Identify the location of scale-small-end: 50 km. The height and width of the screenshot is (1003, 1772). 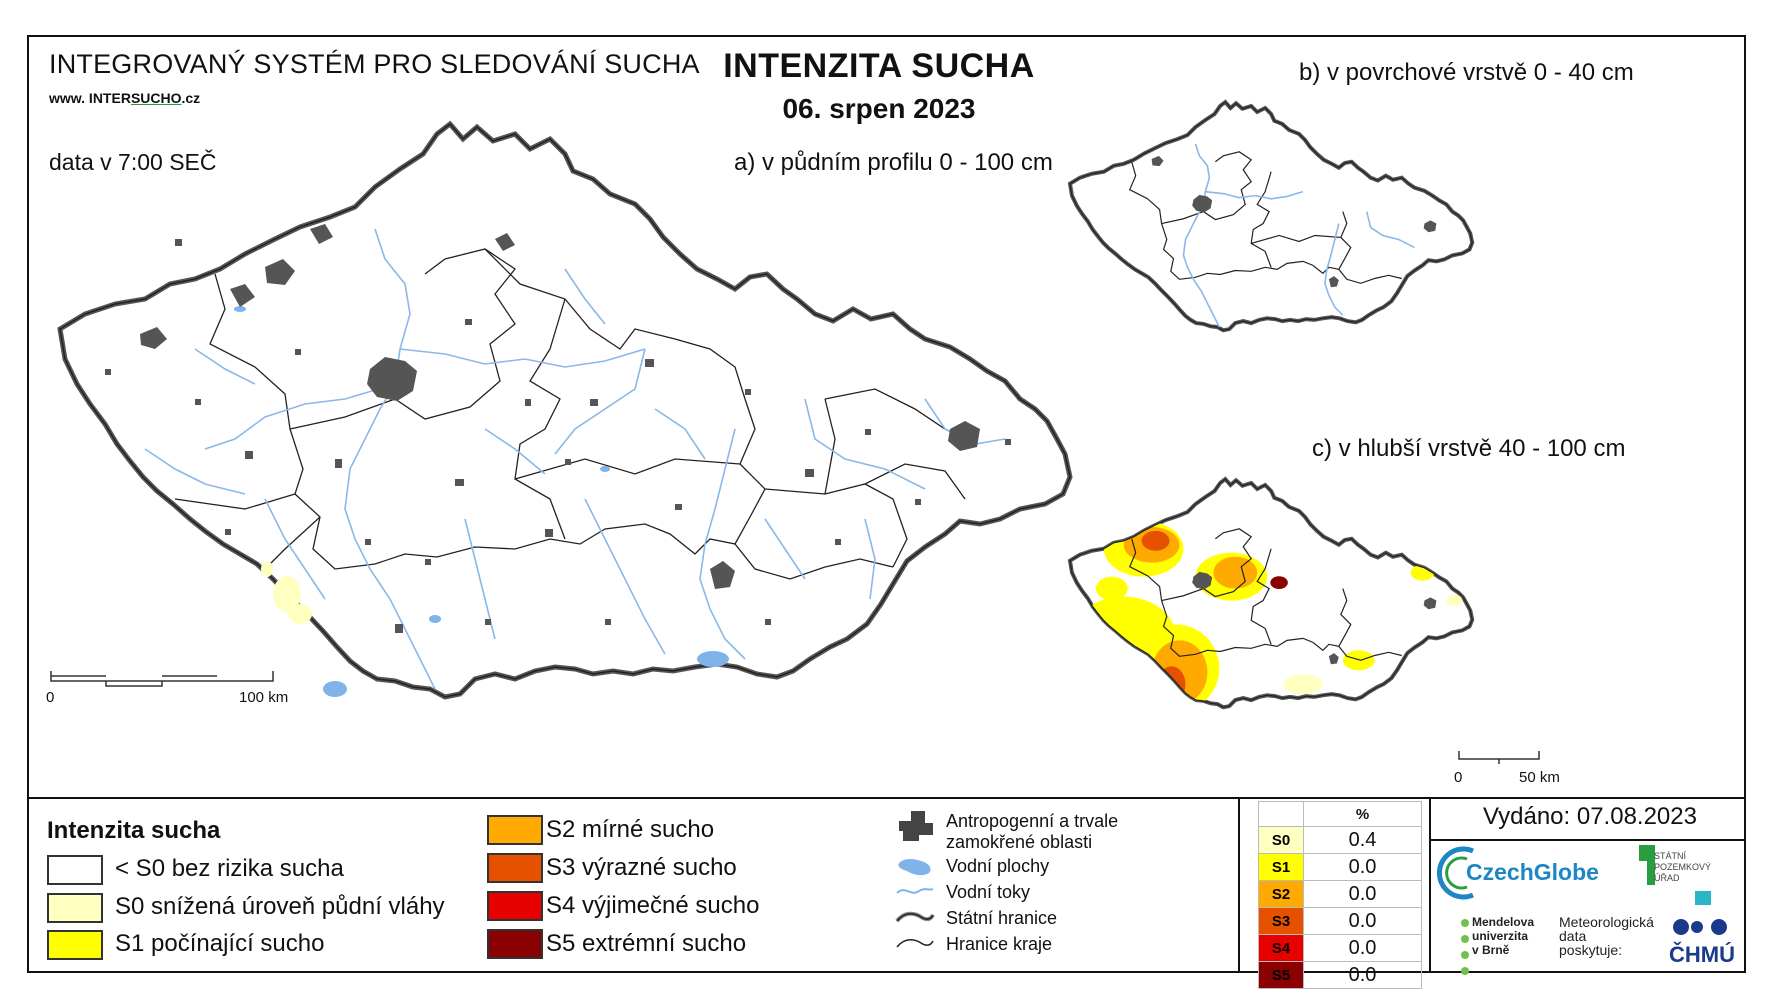
(1539, 777).